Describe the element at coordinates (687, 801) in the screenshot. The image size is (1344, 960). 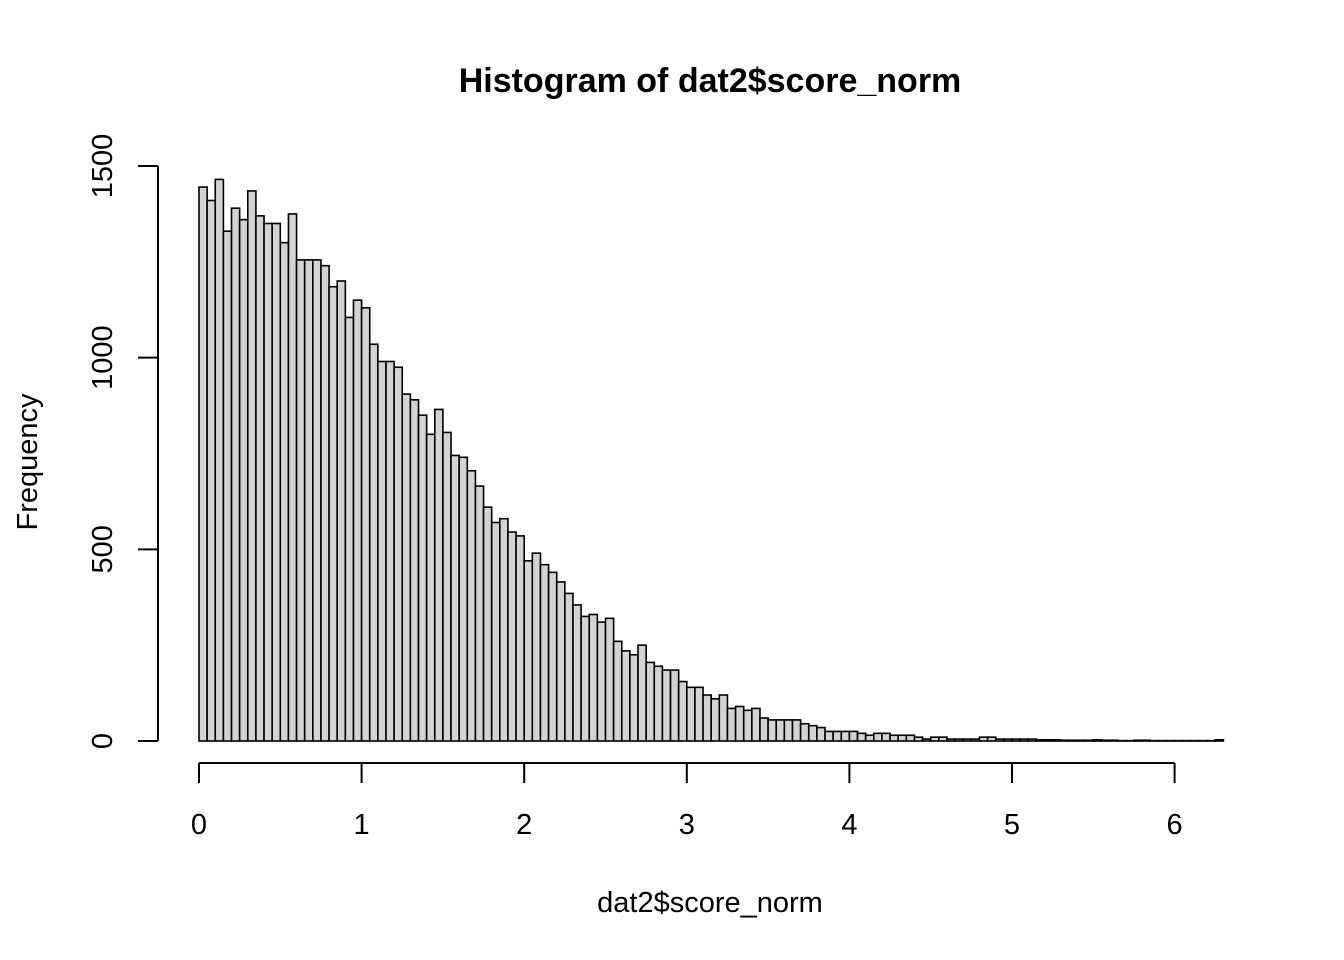
I see `x-axis: 0 1 2 3 4 5 6` at that location.